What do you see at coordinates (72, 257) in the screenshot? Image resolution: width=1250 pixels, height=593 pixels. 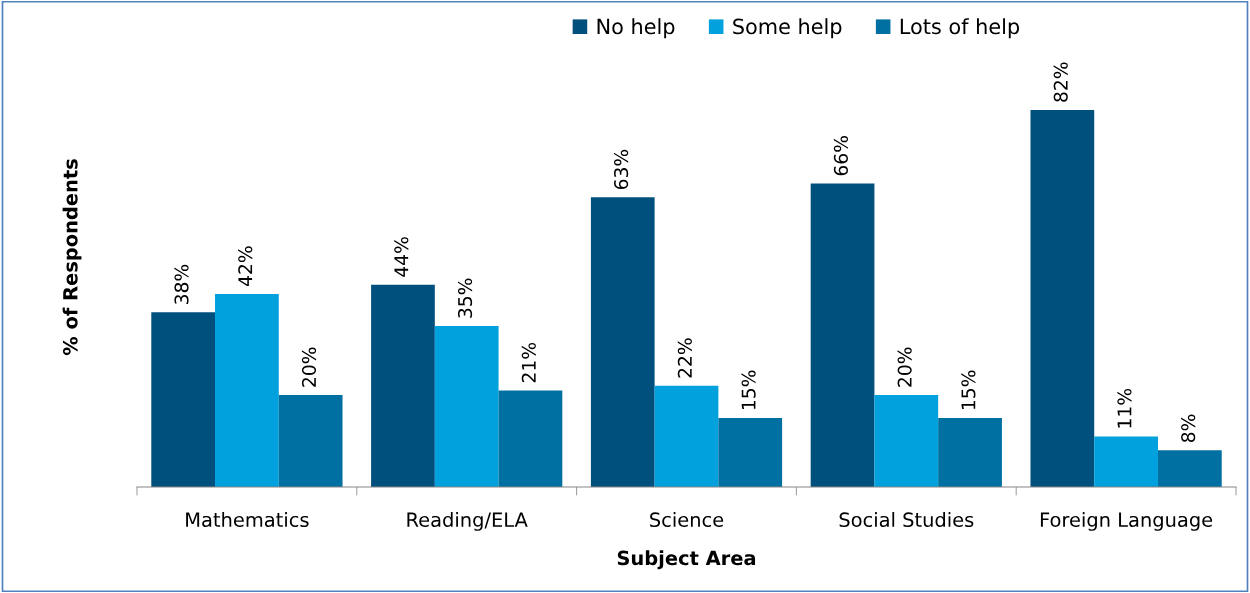 I see `y-axis-title: % of Respondents` at bounding box center [72, 257].